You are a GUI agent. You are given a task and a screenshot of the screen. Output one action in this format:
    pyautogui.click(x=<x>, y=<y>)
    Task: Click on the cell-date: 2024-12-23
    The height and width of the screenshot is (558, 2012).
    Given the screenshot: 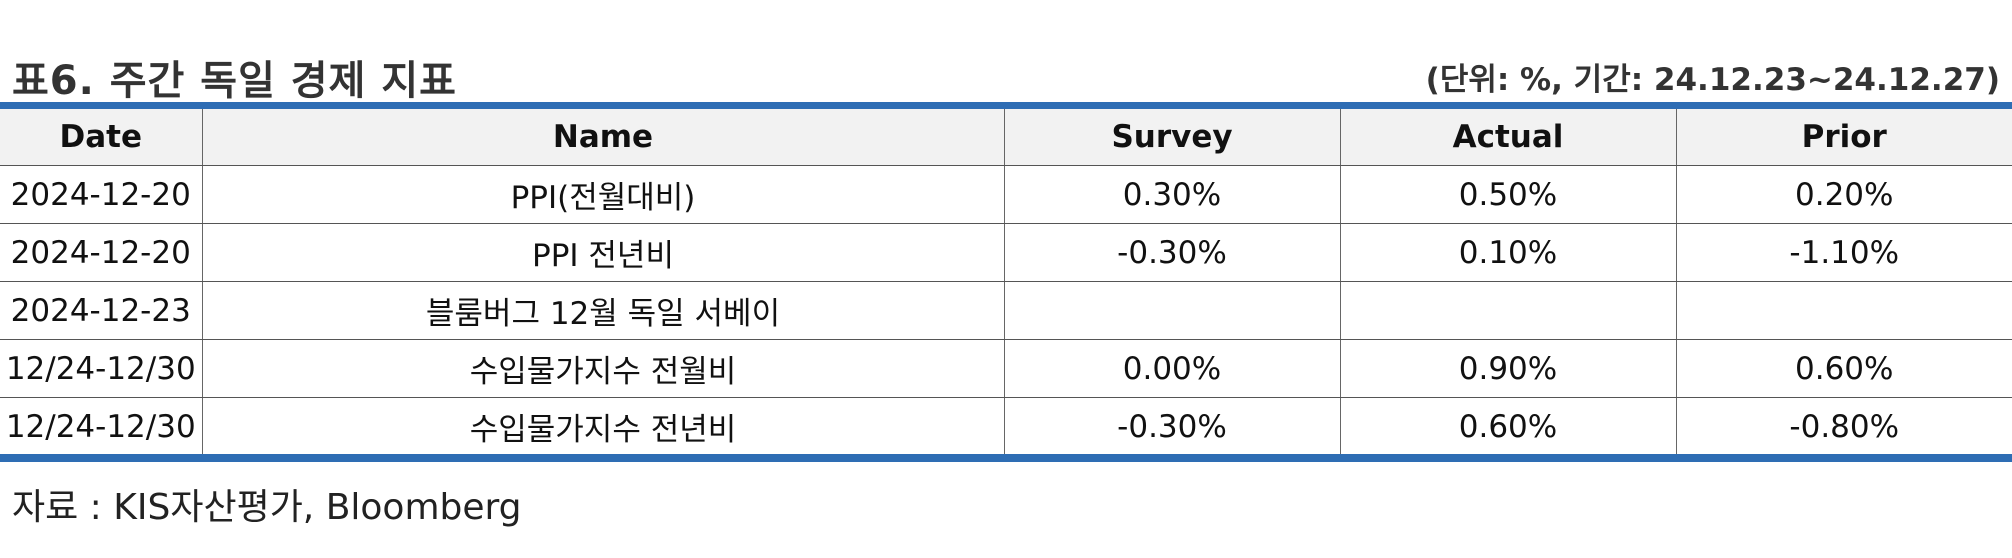 What is the action you would take?
    pyautogui.click(x=101, y=310)
    